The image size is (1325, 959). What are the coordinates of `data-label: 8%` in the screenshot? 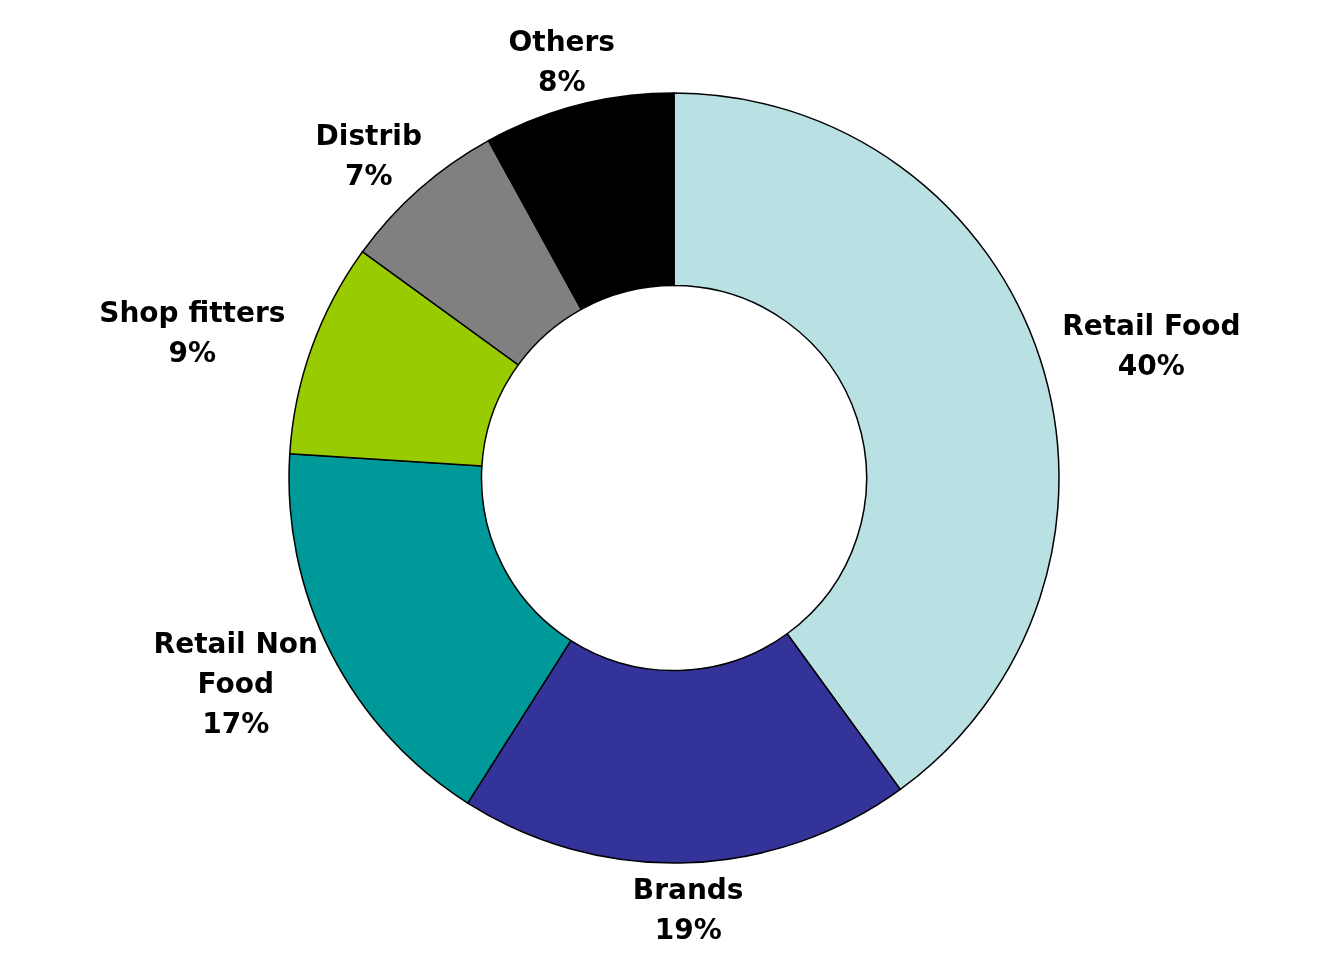 It's located at (561, 81).